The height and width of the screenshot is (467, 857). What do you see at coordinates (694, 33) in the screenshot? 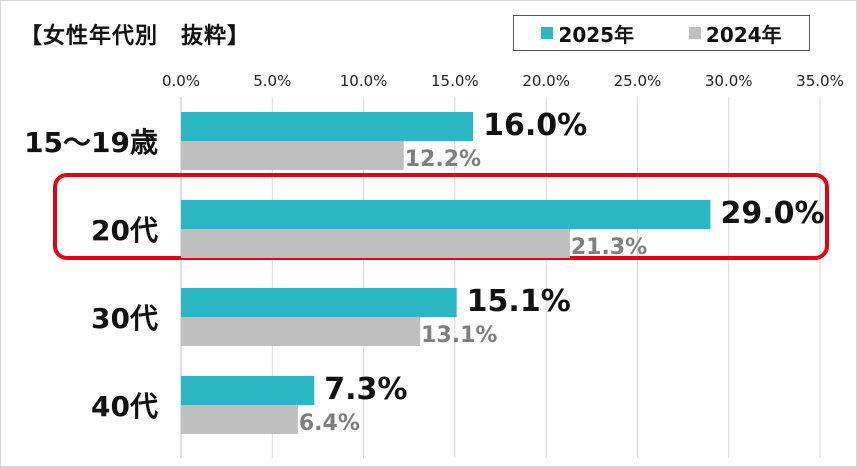
I see `legend-swatch-2024` at bounding box center [694, 33].